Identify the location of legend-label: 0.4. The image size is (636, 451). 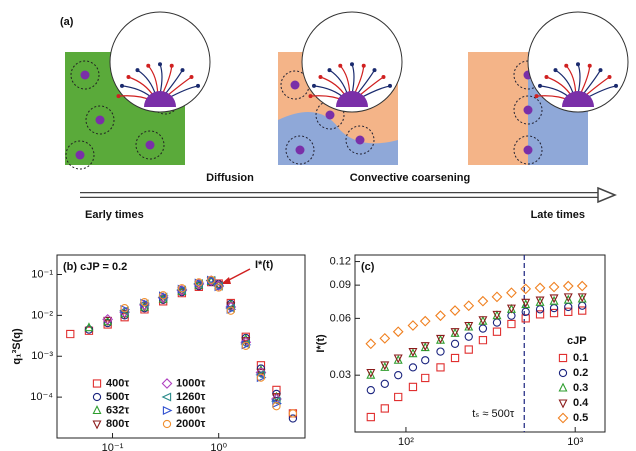
(581, 403).